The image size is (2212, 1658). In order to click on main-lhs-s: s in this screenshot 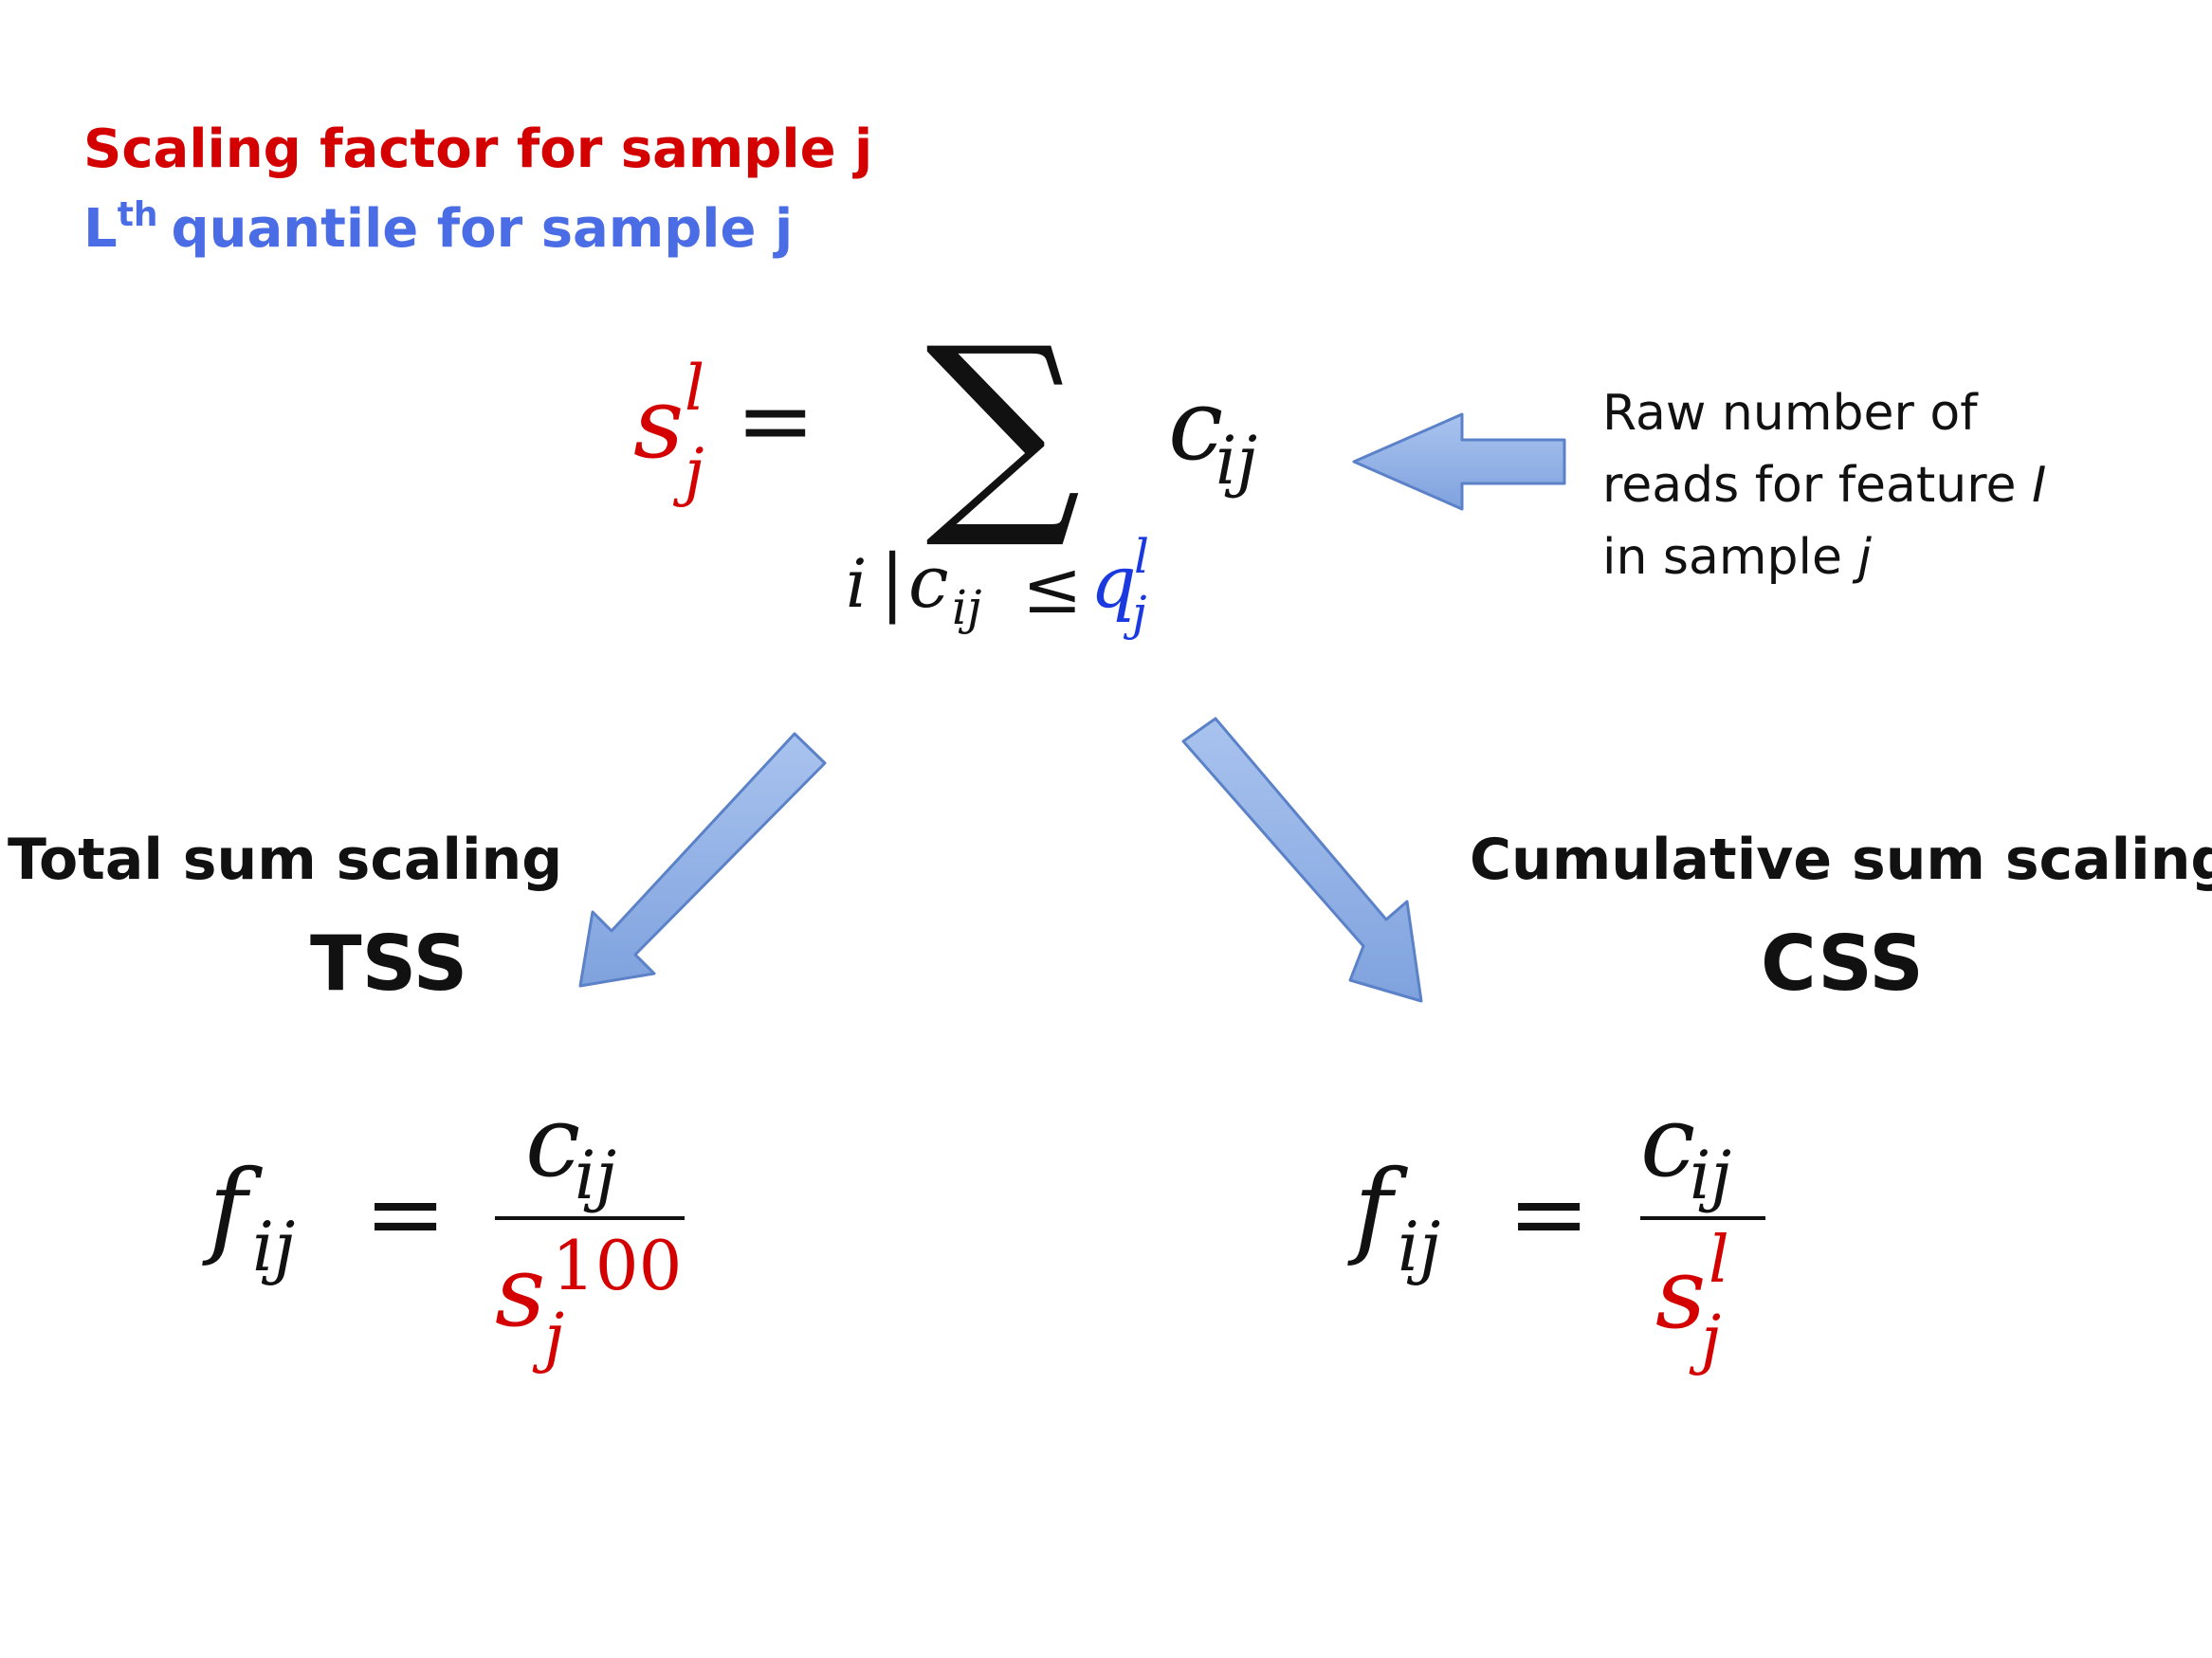, I will do `click(658, 423)`.